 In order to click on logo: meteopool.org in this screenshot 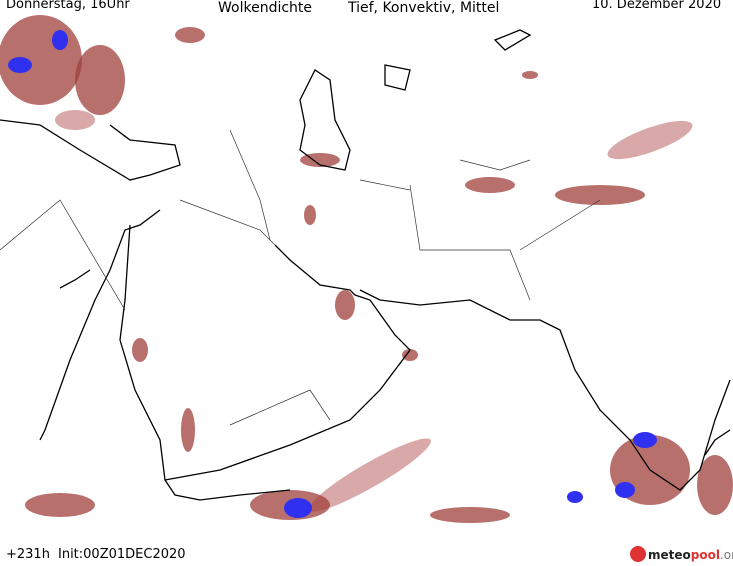, I will do `click(690, 555)`.